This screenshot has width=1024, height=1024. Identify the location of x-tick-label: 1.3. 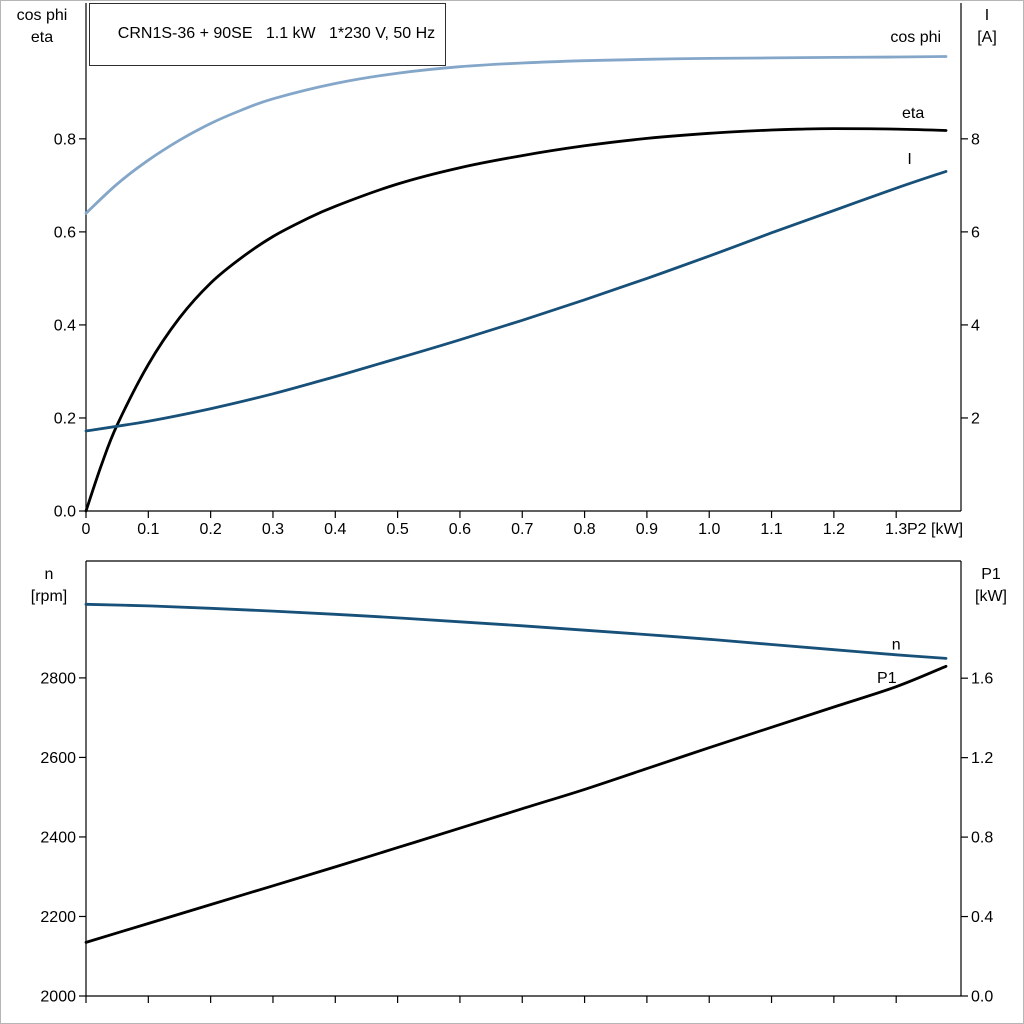
(896, 529).